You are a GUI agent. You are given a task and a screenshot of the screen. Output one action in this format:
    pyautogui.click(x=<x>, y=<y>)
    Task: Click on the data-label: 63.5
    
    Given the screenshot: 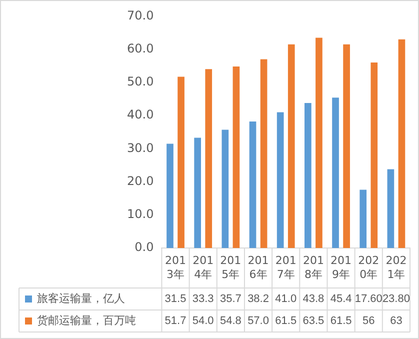 What is the action you would take?
    pyautogui.click(x=313, y=321)
    